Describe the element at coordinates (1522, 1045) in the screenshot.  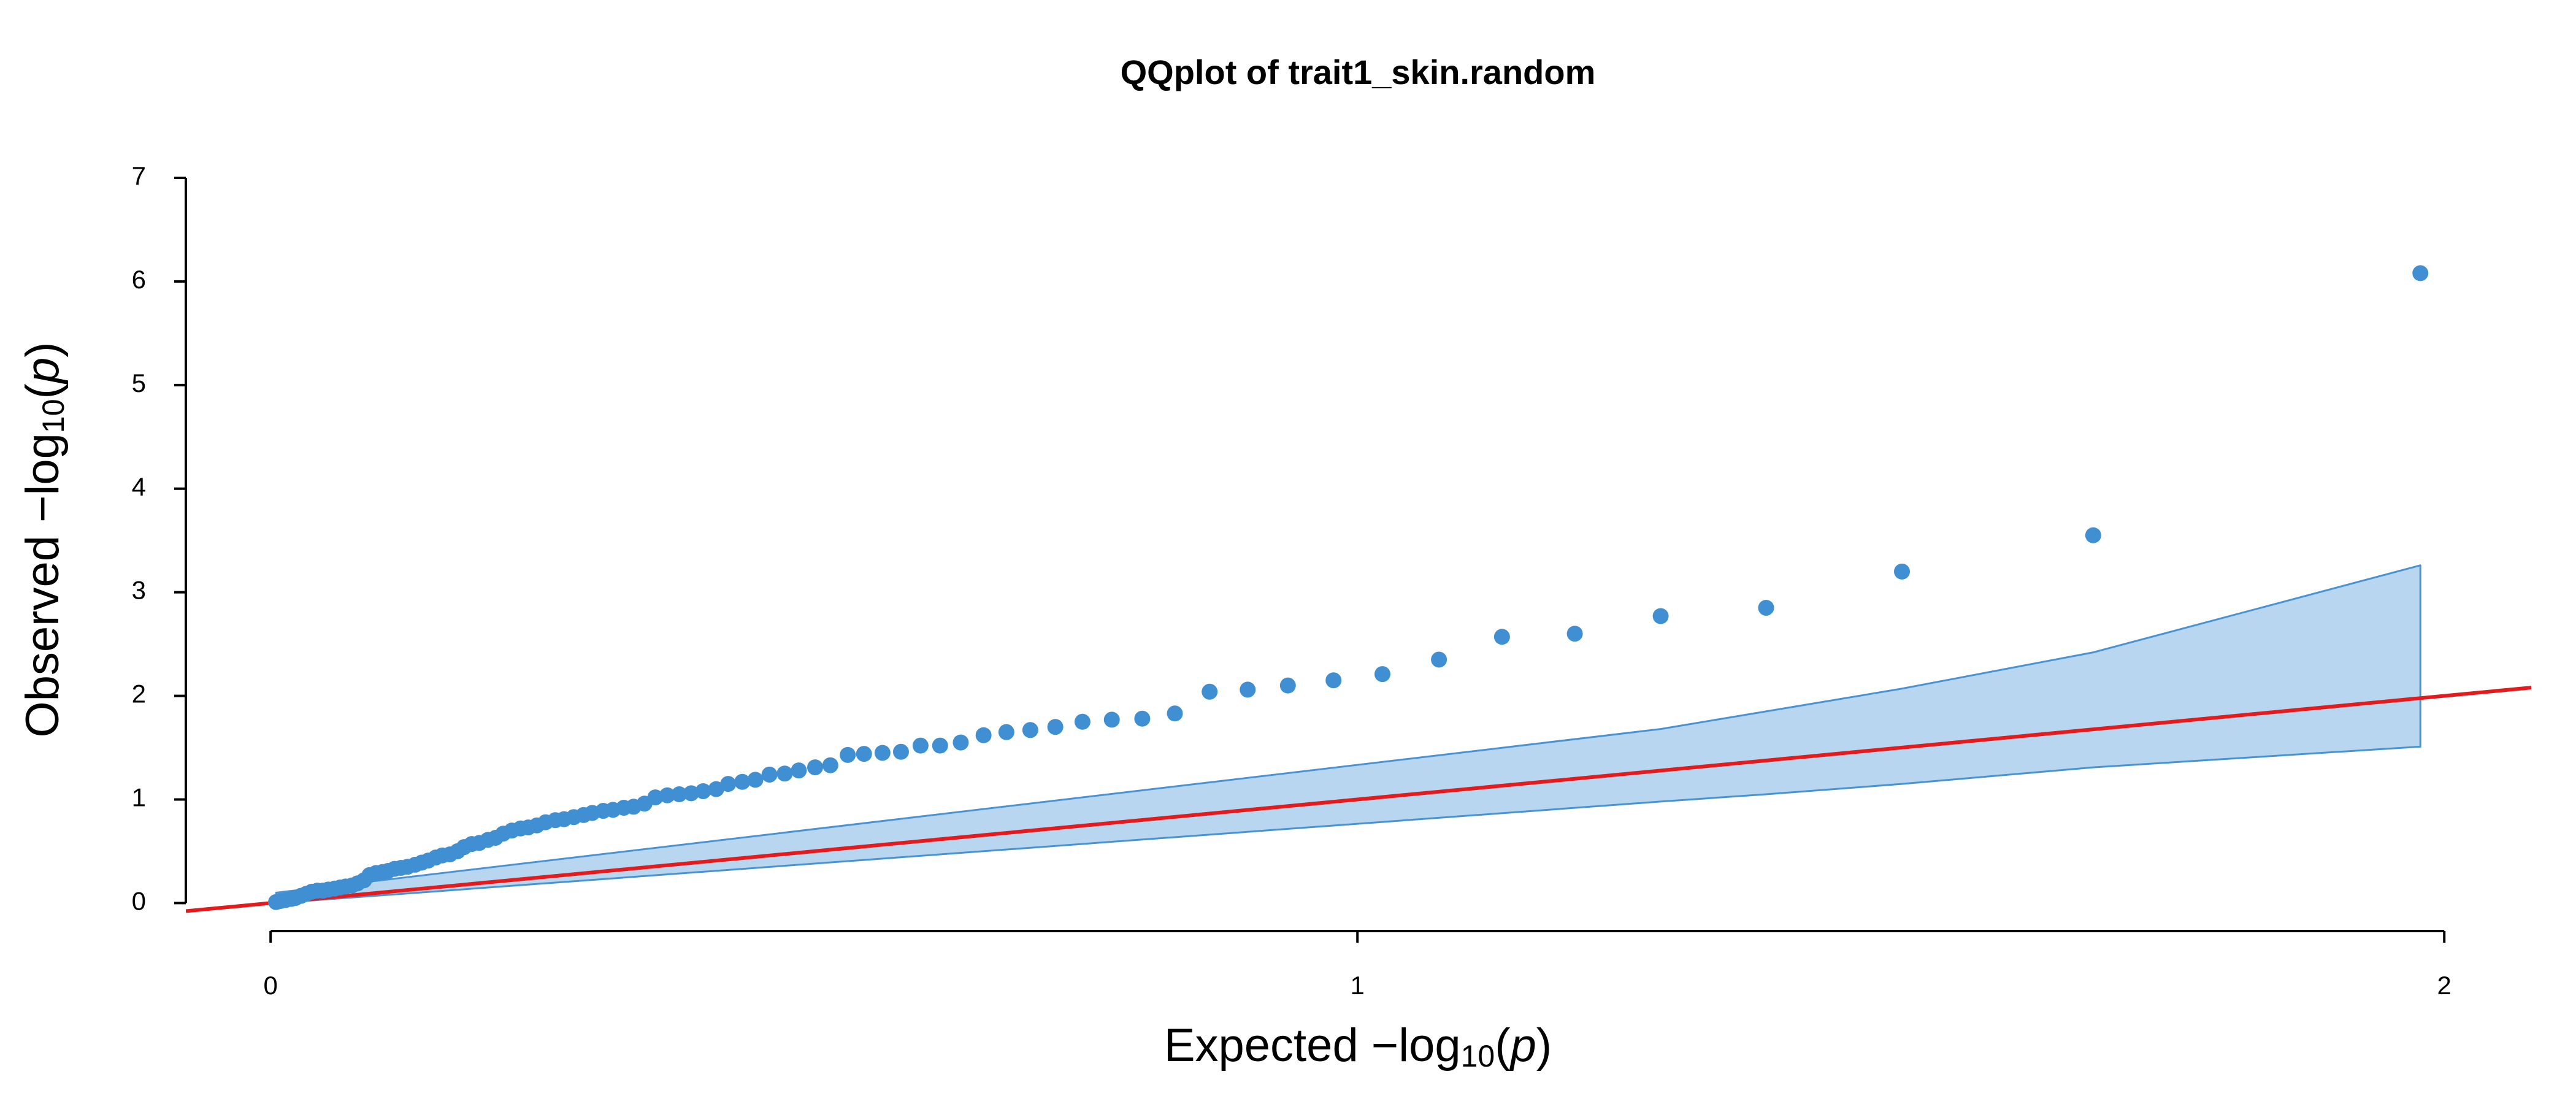
I see `x-label-variable: p` at that location.